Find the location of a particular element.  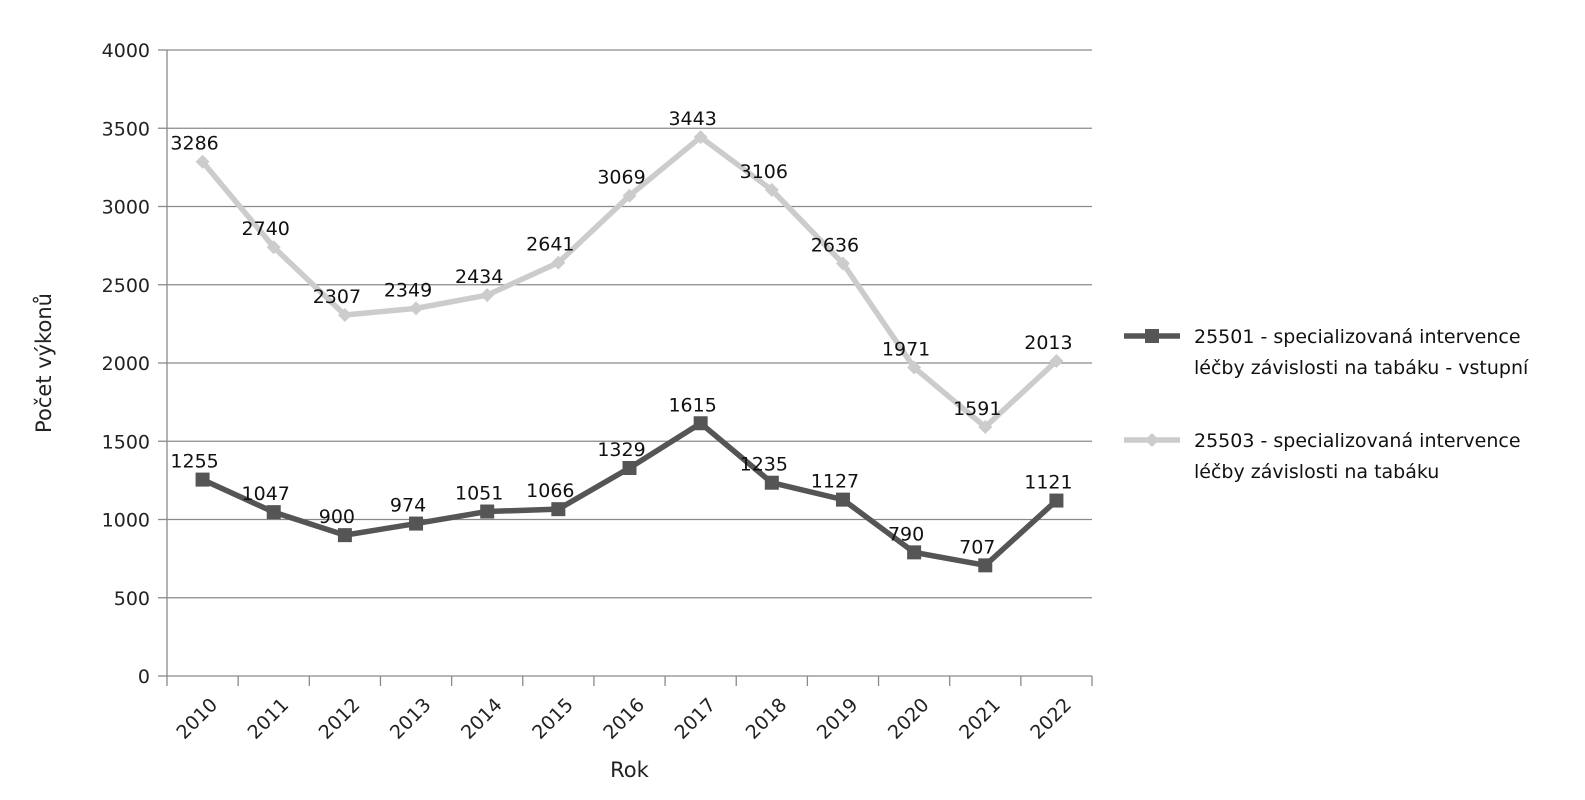

data-label: 3069 is located at coordinates (621, 178).